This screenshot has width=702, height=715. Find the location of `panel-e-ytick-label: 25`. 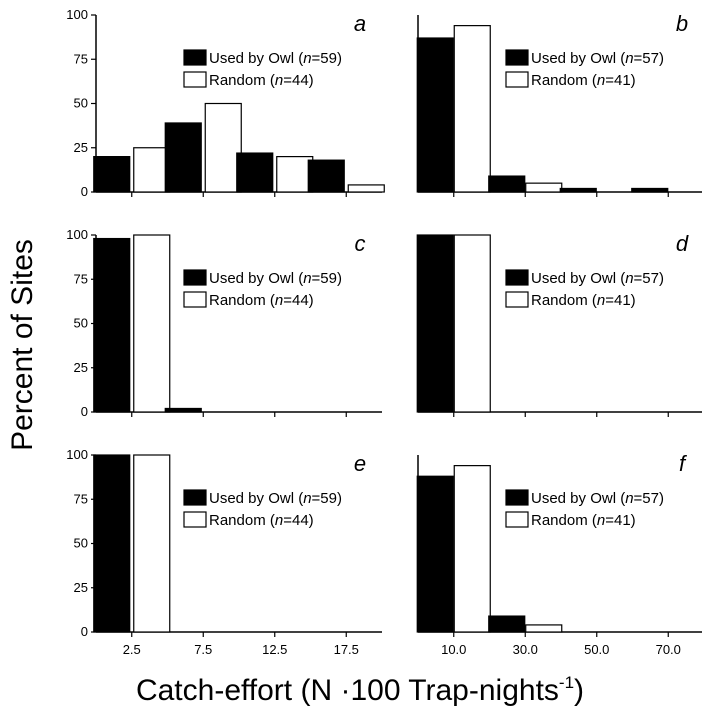

panel-e-ytick-label: 25 is located at coordinates (81, 587).